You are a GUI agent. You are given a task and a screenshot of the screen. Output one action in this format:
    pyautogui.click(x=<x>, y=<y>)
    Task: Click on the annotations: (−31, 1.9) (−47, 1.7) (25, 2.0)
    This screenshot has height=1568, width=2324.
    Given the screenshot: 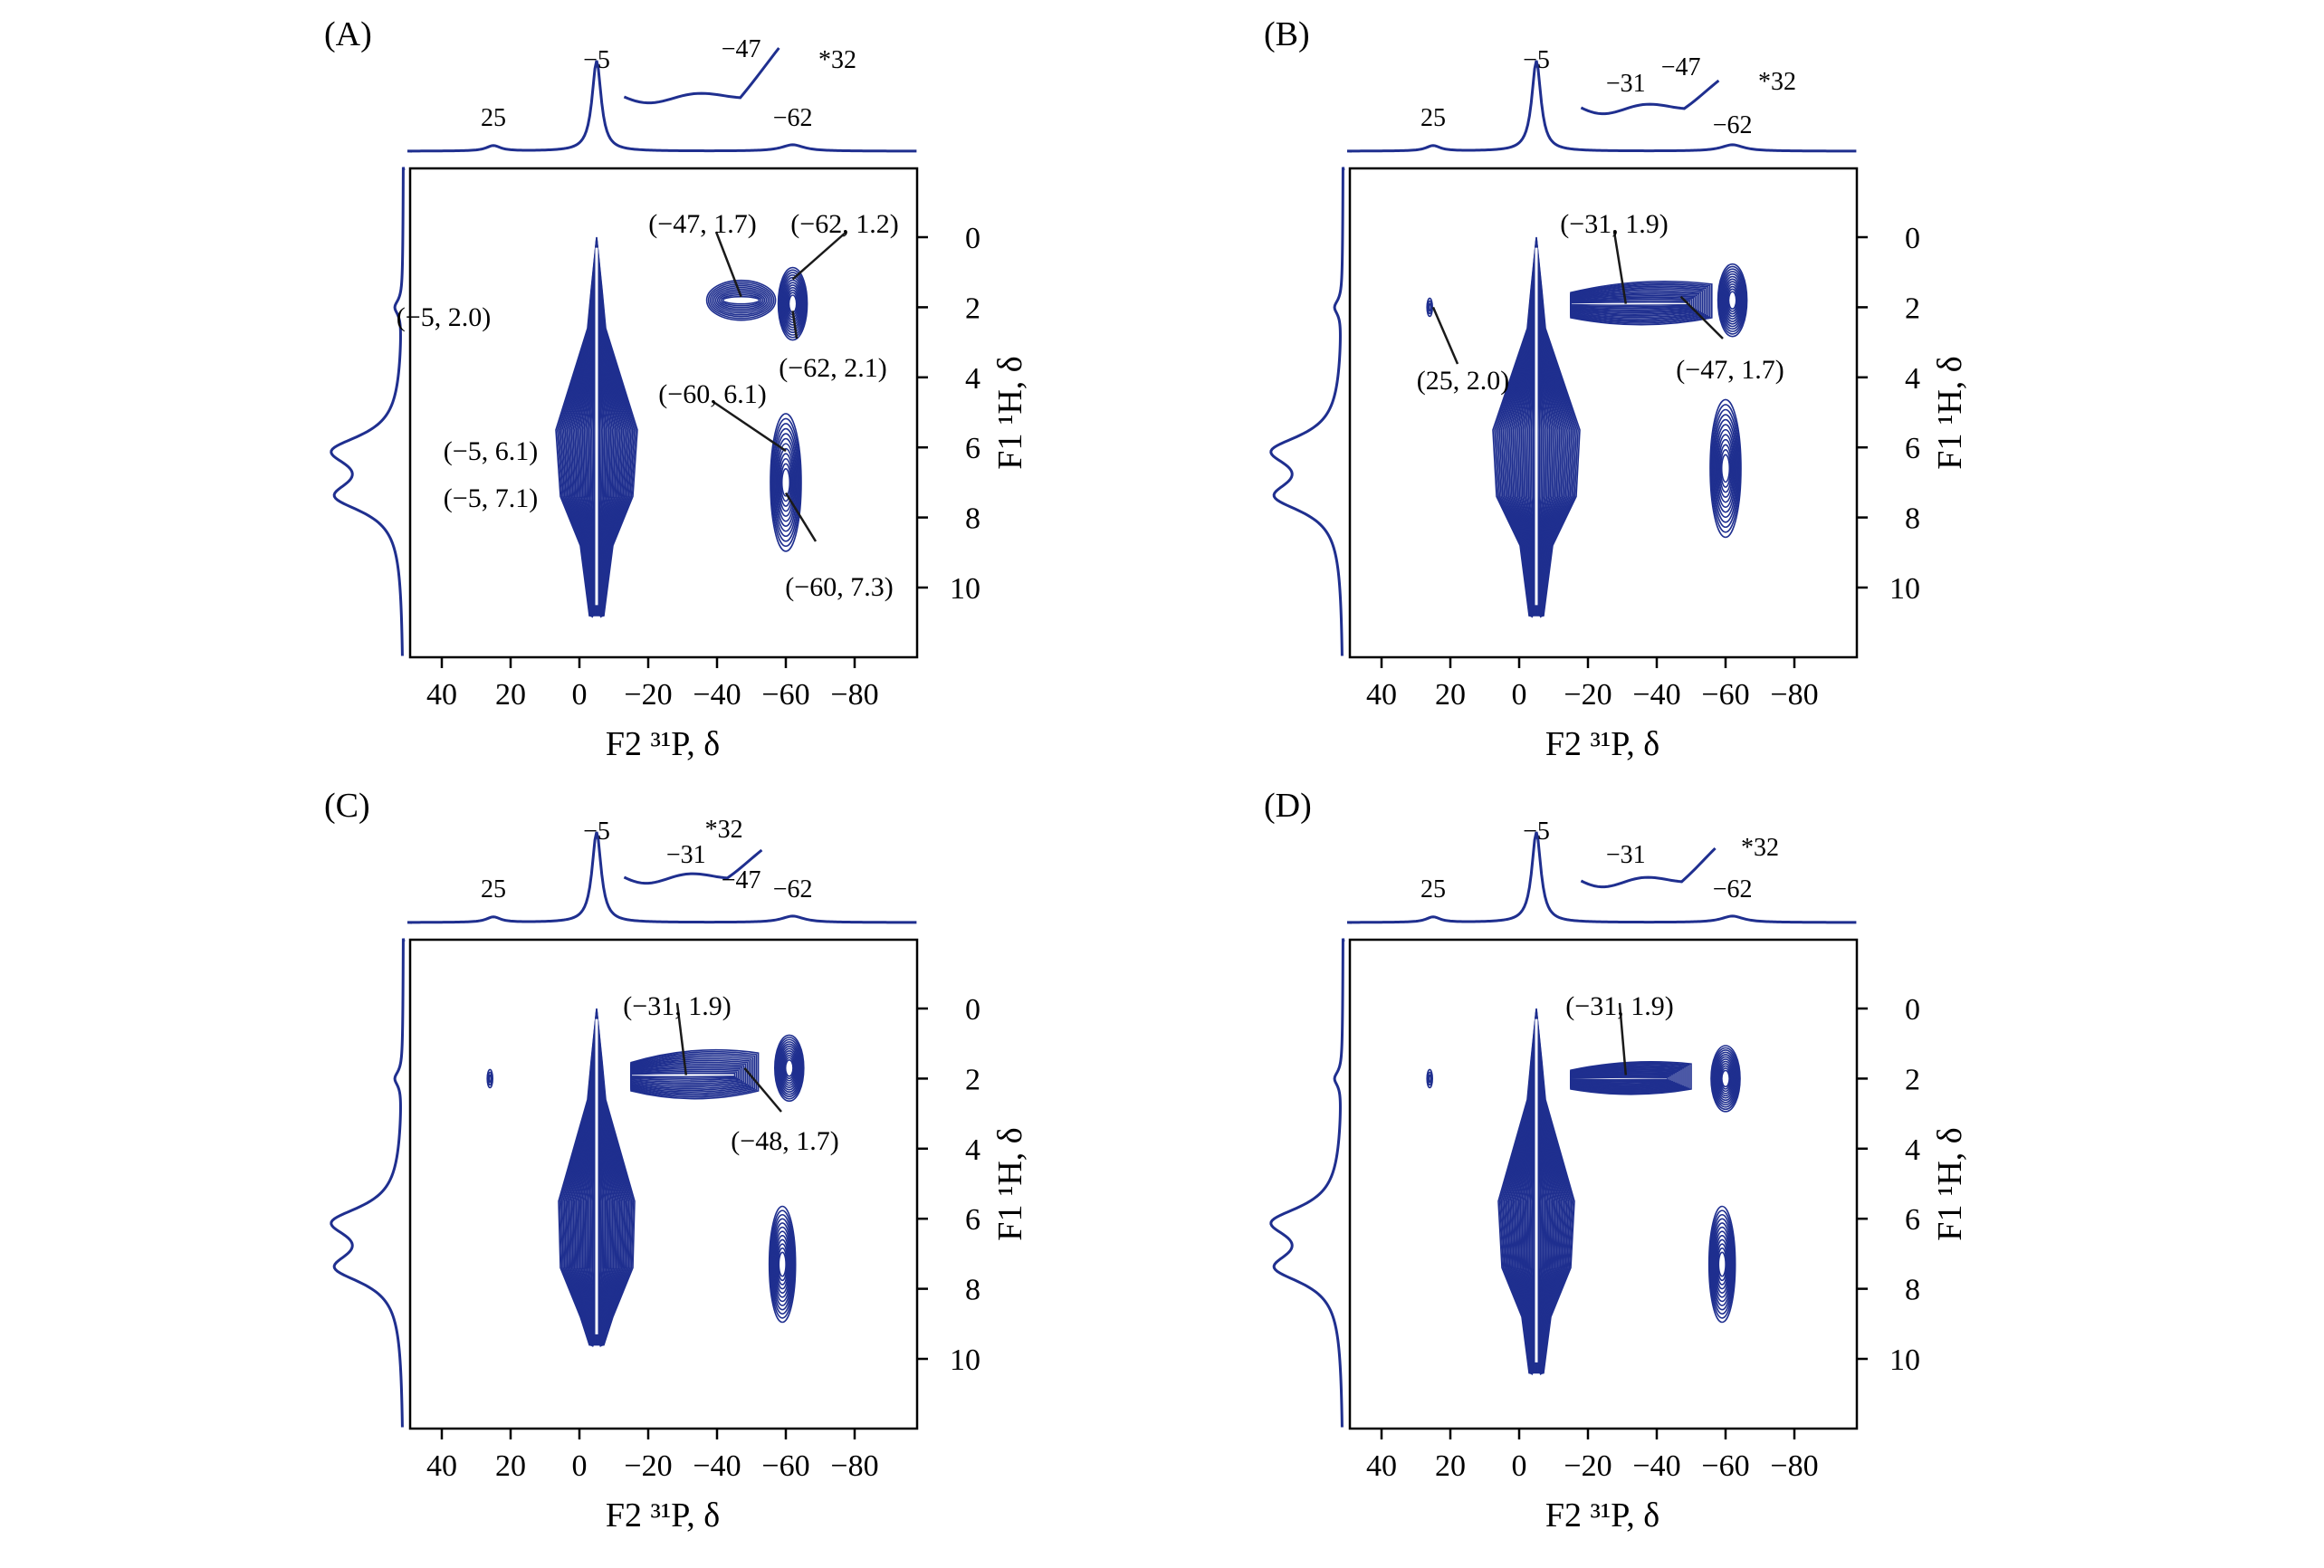 What is the action you would take?
    pyautogui.click(x=1600, y=302)
    